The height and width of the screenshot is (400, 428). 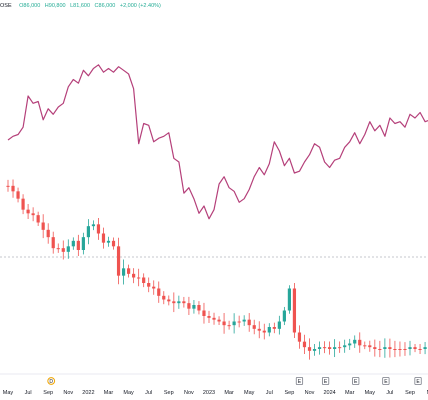 What do you see at coordinates (30, 6) in the screenshot?
I see `open-value: O86,000` at bounding box center [30, 6].